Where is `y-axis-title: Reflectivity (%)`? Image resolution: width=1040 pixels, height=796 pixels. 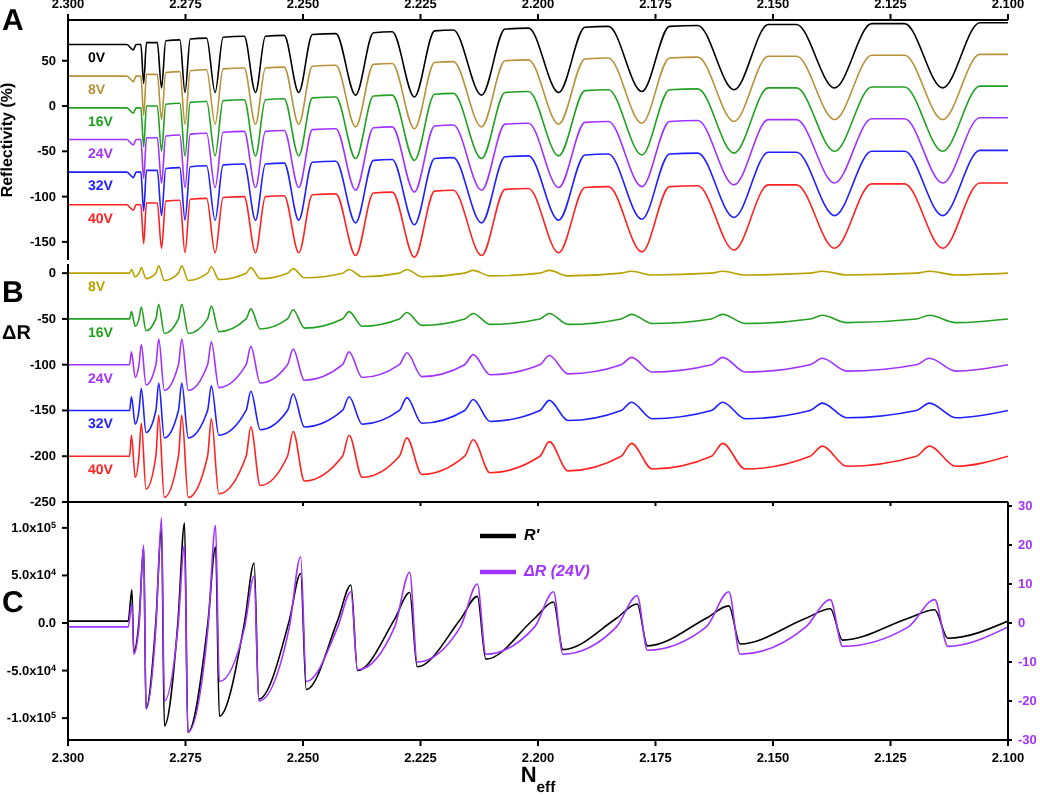 y-axis-title: Reflectivity (%) is located at coordinates (8, 139).